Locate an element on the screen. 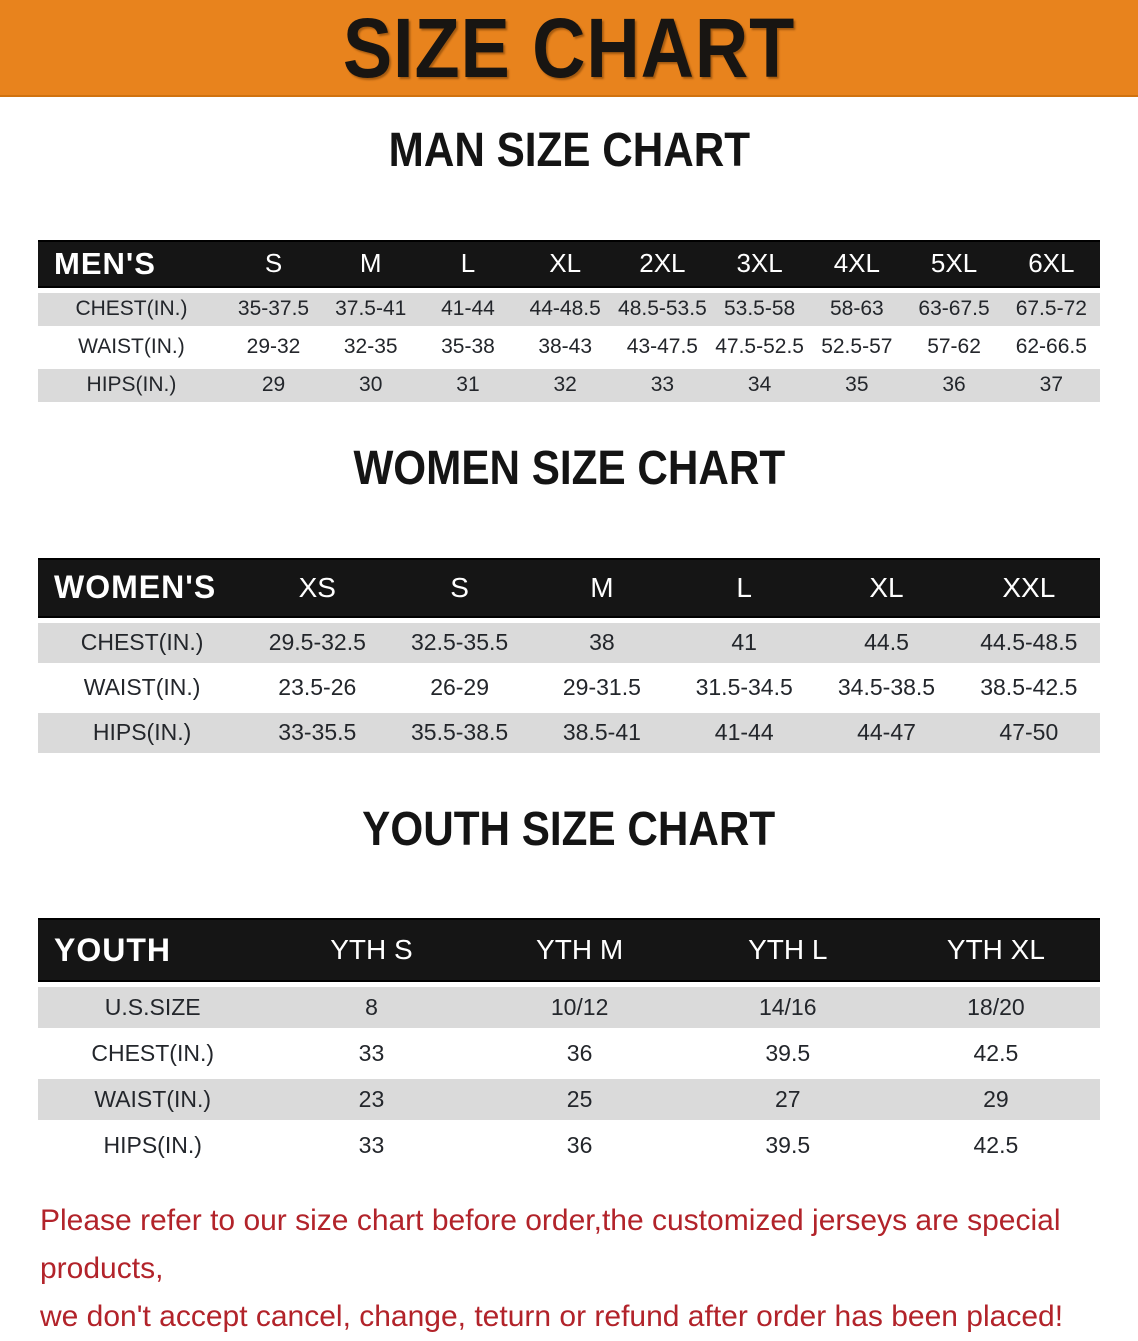 Image resolution: width=1138 pixels, height=1341 pixels. value-cell: 44-48.5 is located at coordinates (565, 309).